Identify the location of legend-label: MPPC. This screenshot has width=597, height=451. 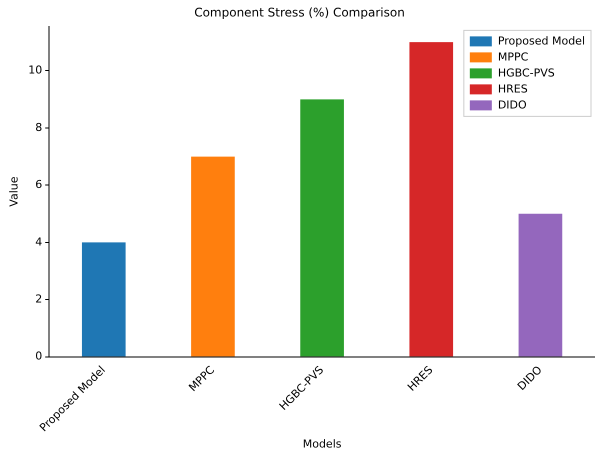
(513, 57).